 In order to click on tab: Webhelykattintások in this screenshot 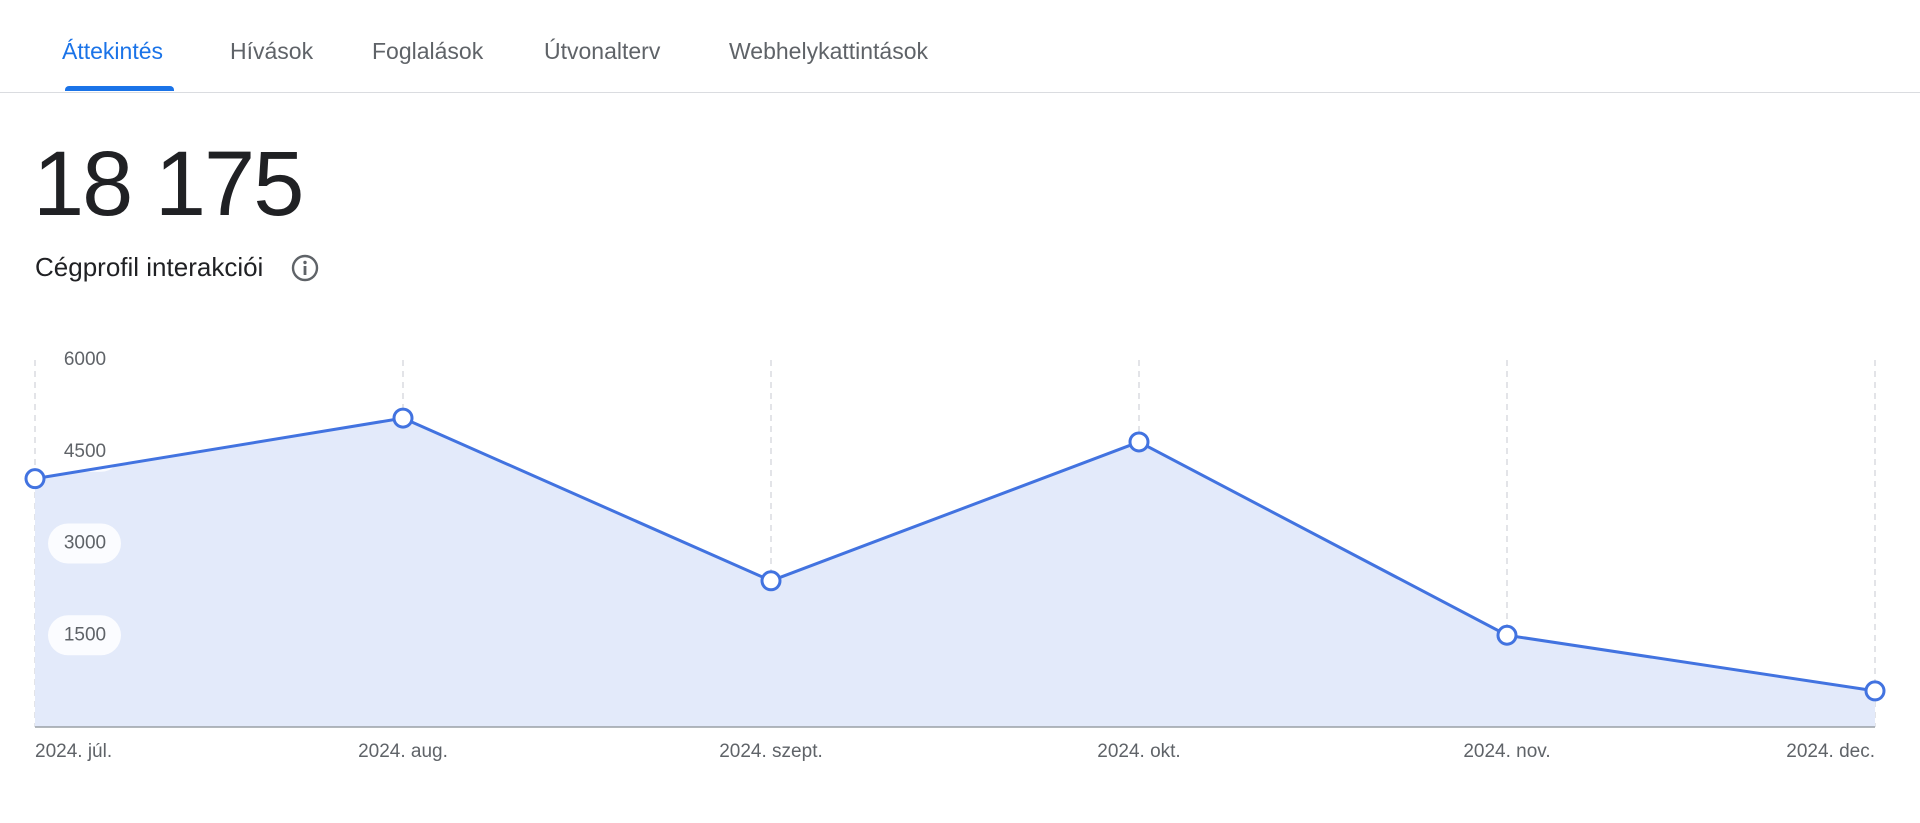, I will do `click(829, 51)`.